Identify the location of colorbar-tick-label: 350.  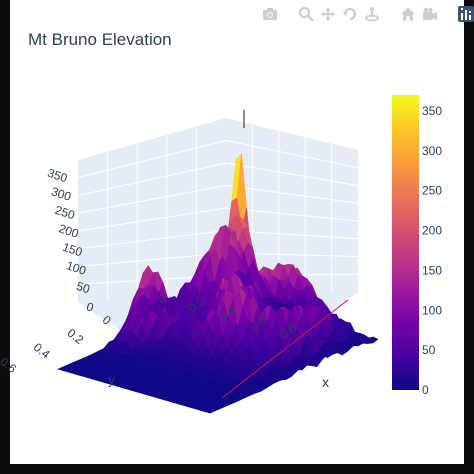
(432, 111).